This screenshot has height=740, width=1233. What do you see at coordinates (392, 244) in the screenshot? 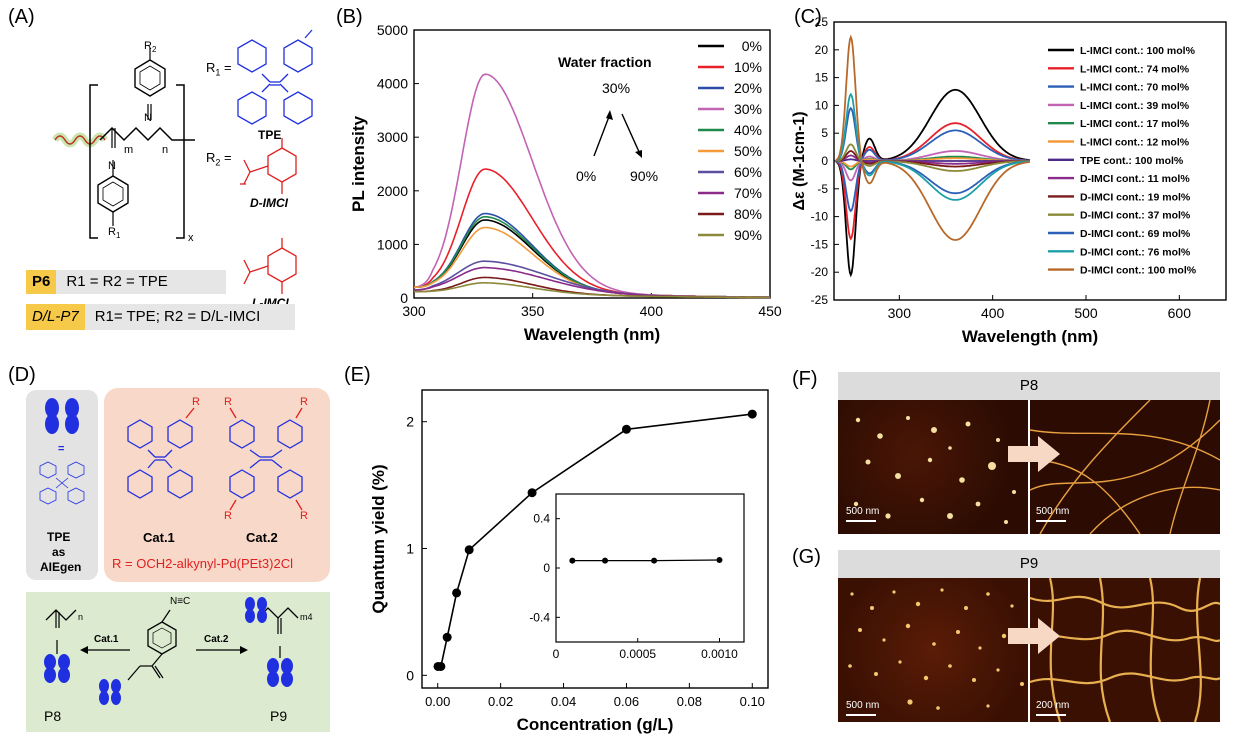
I see `y-tick-label: 1000` at bounding box center [392, 244].